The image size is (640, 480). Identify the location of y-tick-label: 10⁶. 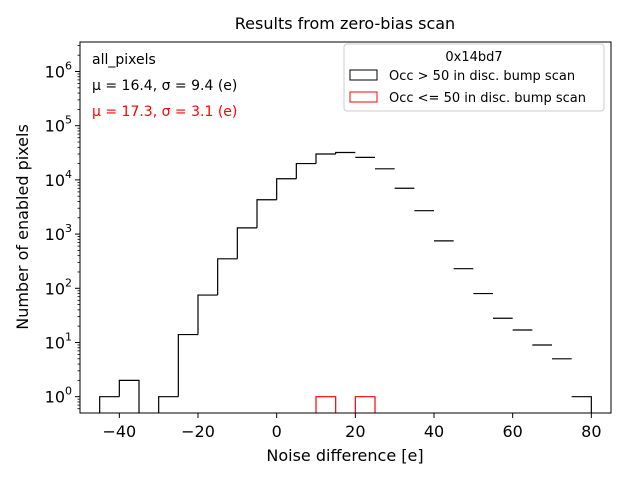
(58, 70).